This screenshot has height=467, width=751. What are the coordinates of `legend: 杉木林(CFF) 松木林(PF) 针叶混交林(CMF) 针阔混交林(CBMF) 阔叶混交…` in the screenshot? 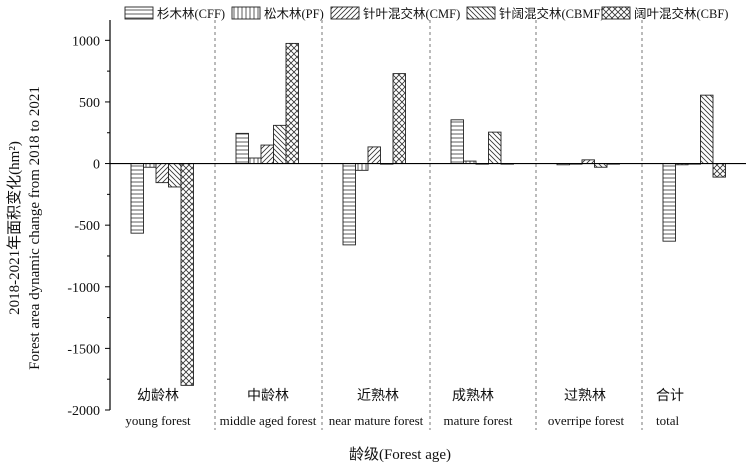 It's located at (426, 13).